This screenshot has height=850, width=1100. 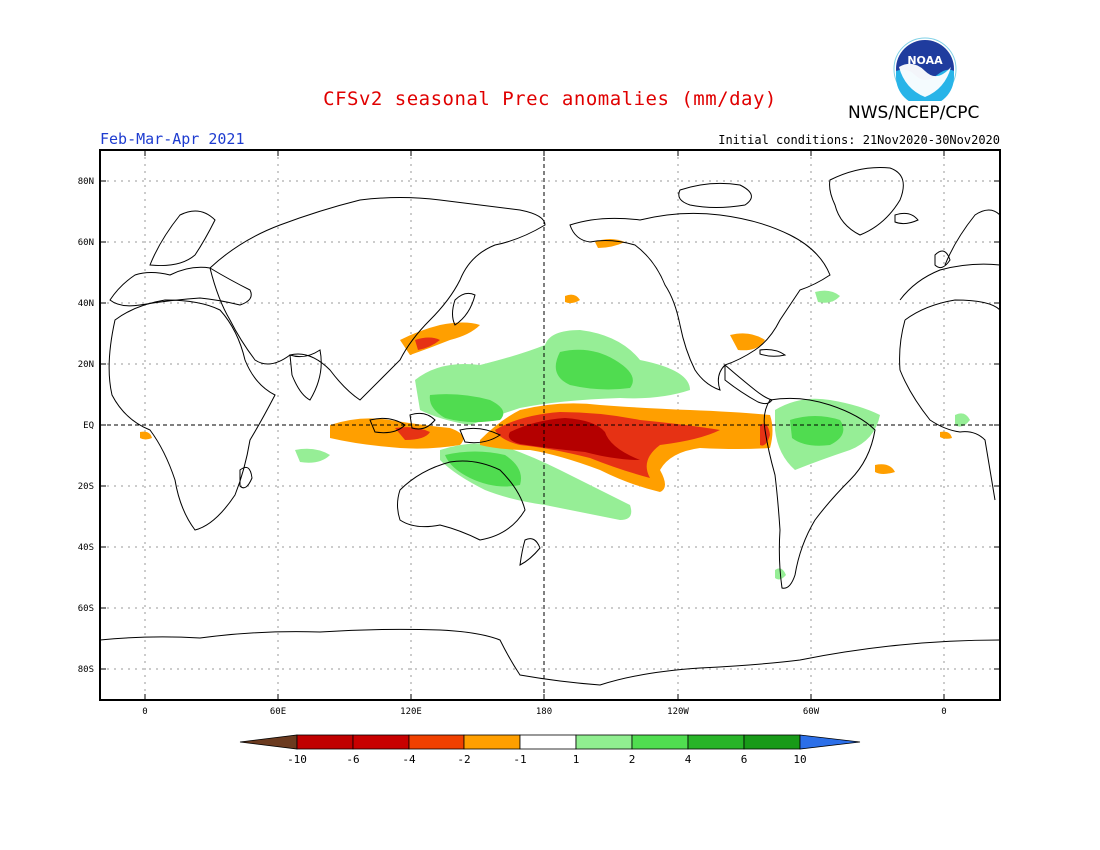 What do you see at coordinates (377, 299) in the screenshot?
I see `coast-asia` at bounding box center [377, 299].